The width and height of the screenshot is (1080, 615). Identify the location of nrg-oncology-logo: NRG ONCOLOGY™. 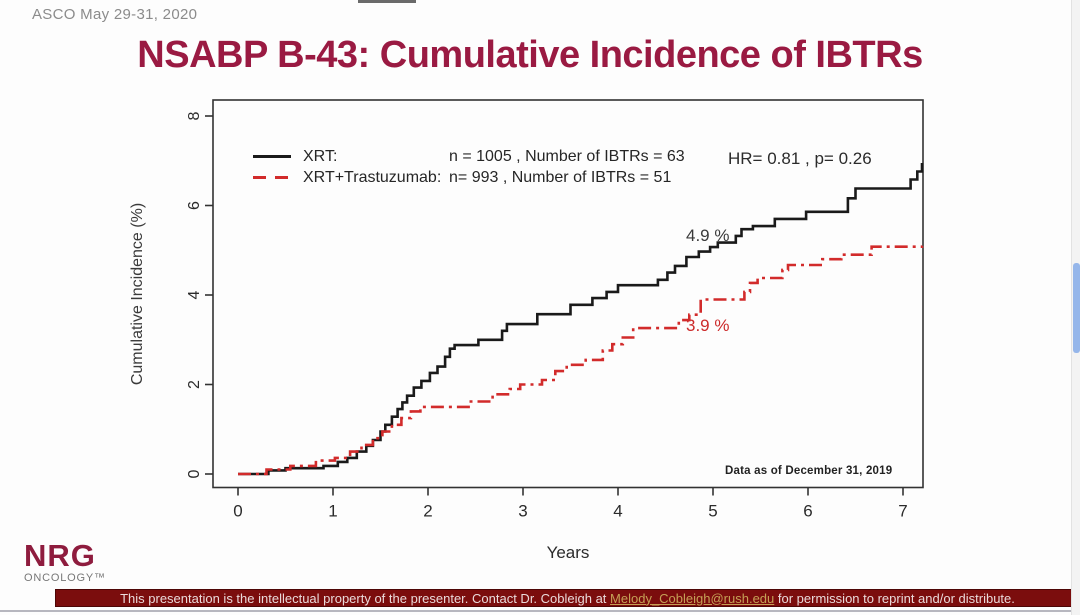
(65, 561).